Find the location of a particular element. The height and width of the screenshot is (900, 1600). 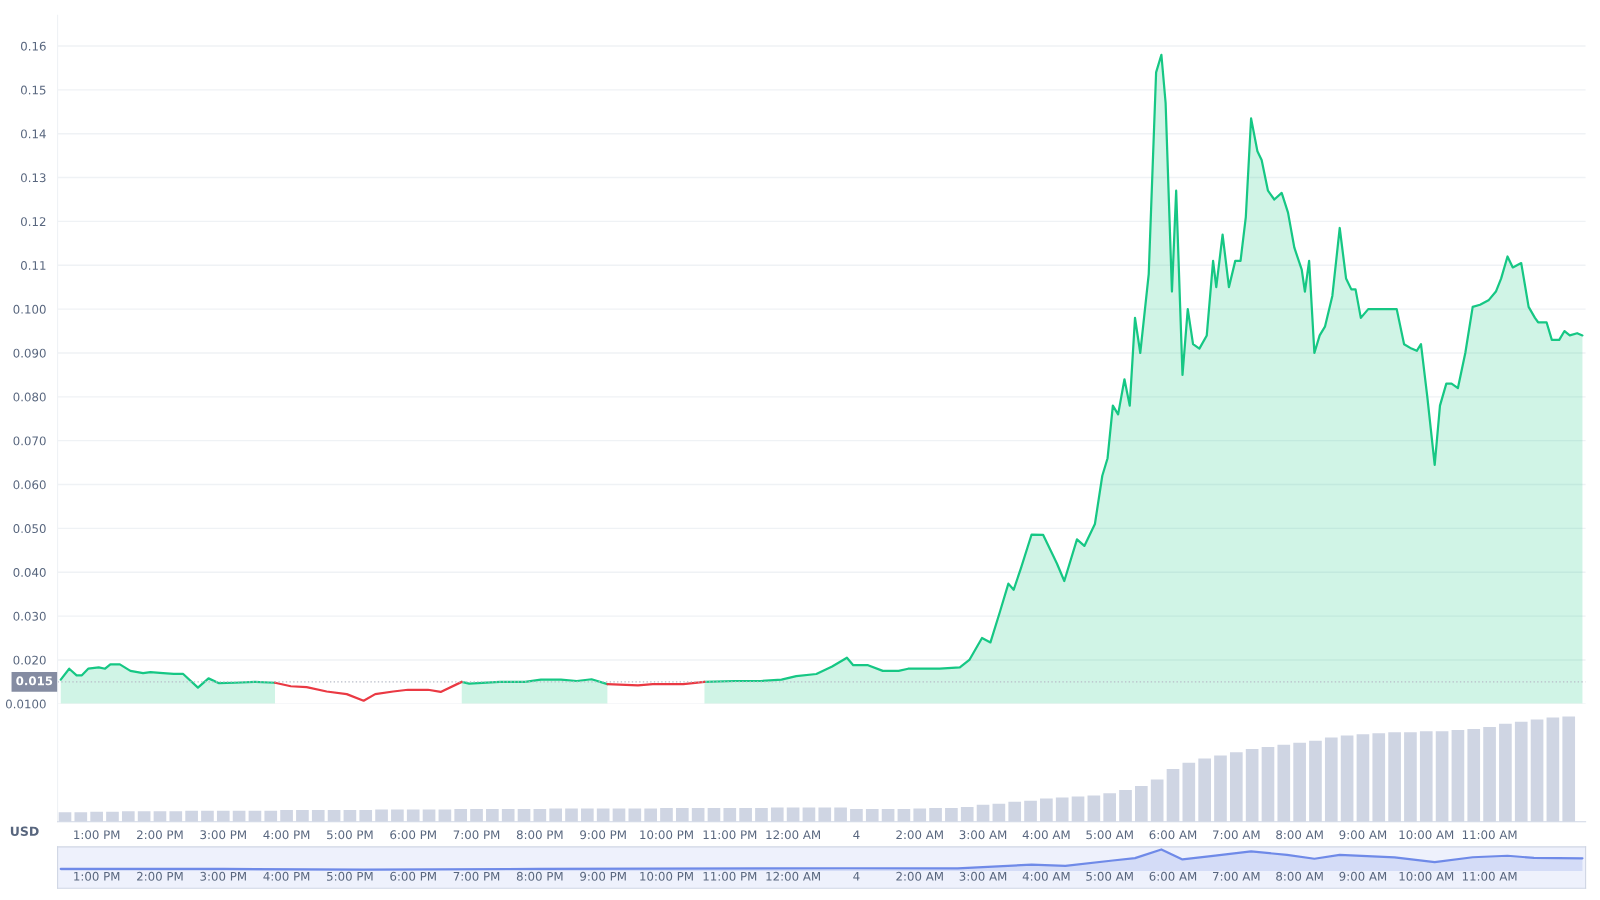

y-tick-label: 0.14 is located at coordinates (33, 134).